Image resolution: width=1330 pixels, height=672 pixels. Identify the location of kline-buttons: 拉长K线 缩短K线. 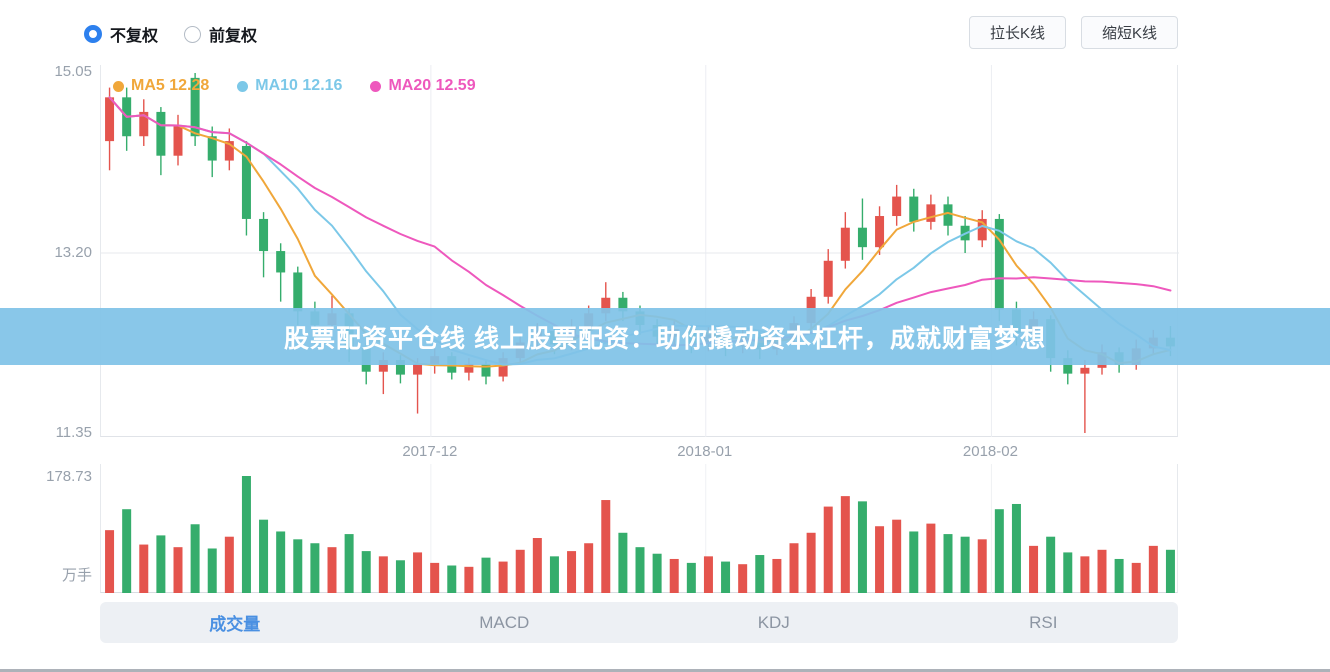
(1073, 32).